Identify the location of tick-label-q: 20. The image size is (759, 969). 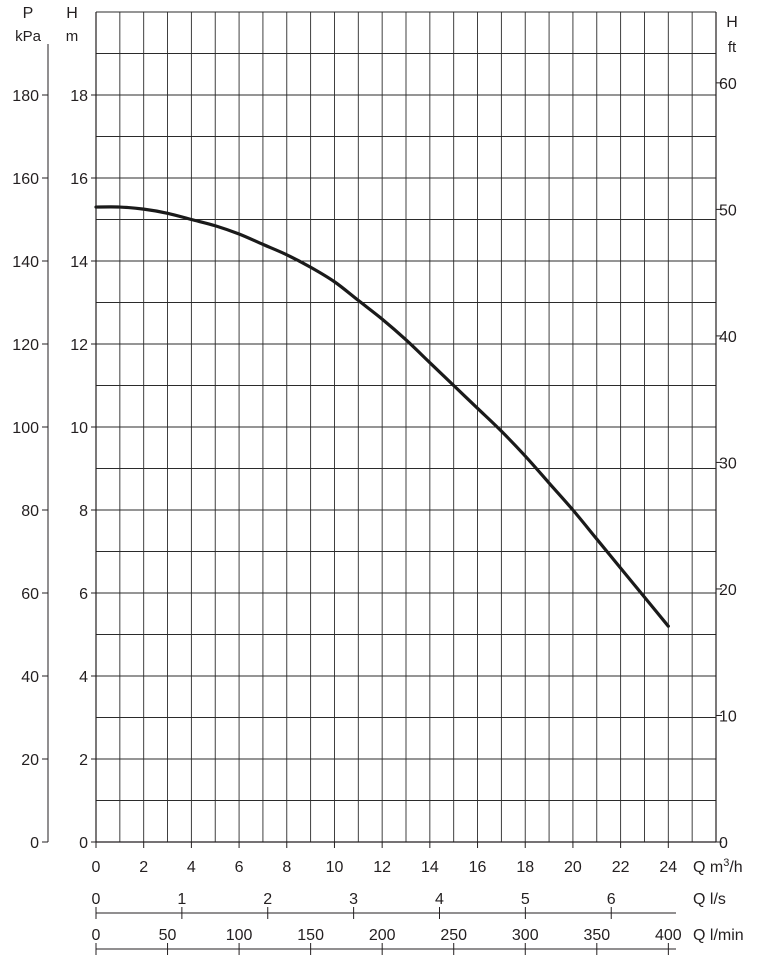
(573, 867).